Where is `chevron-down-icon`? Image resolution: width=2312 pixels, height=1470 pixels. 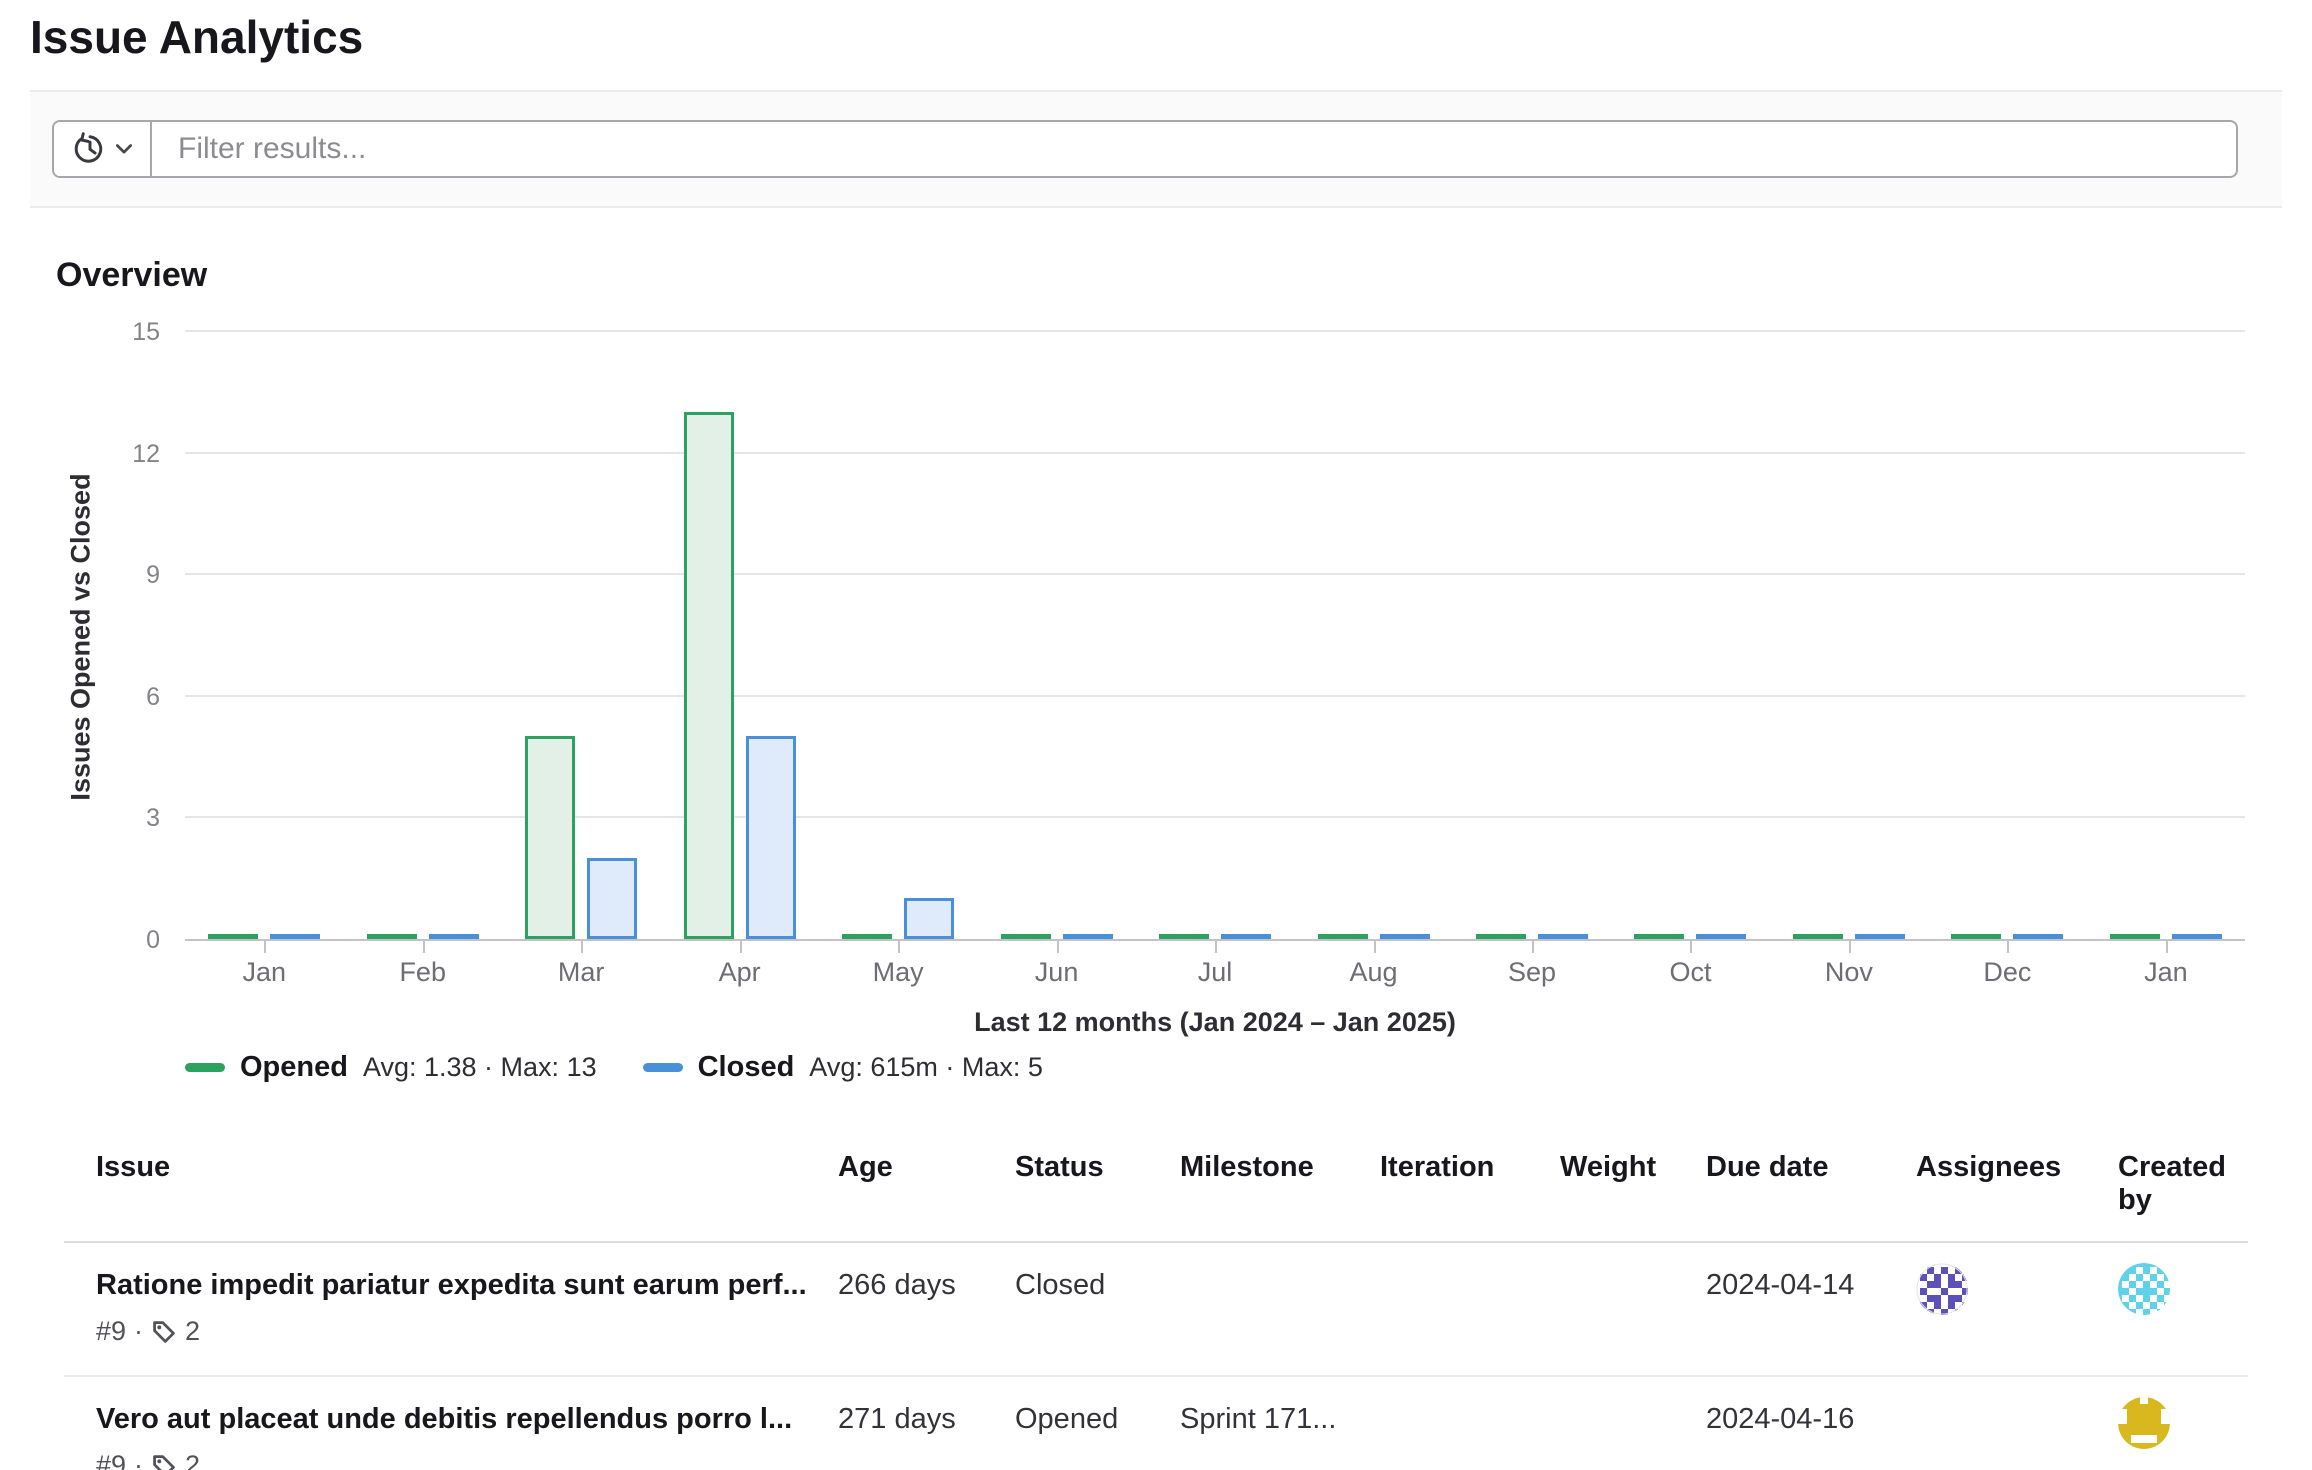 chevron-down-icon is located at coordinates (124, 149).